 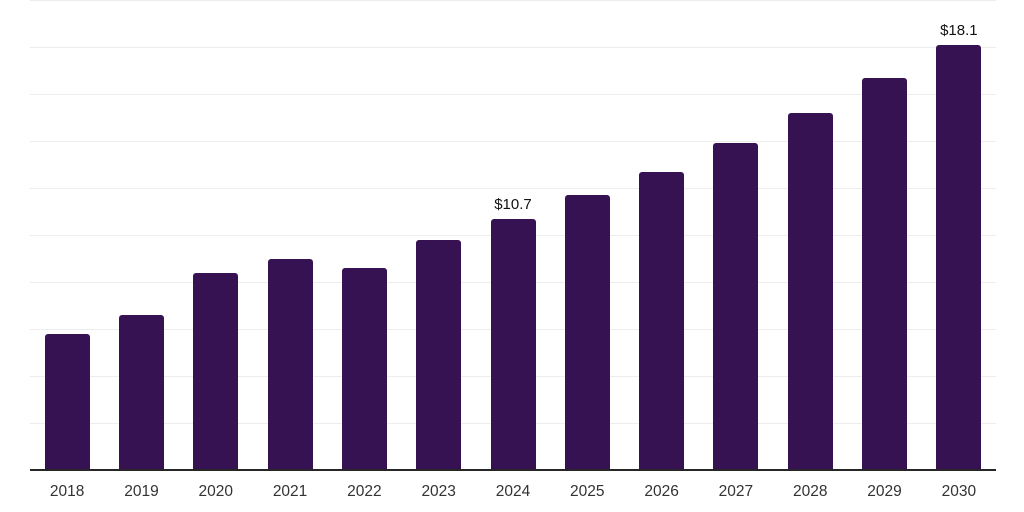 What do you see at coordinates (141, 392) in the screenshot?
I see `bar-2019` at bounding box center [141, 392].